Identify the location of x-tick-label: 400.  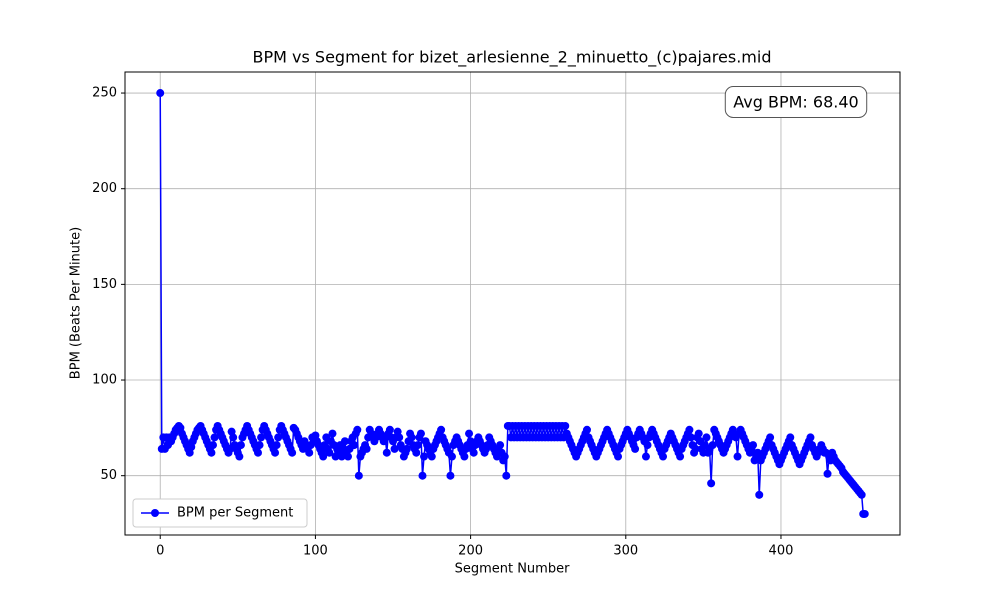
(781, 551).